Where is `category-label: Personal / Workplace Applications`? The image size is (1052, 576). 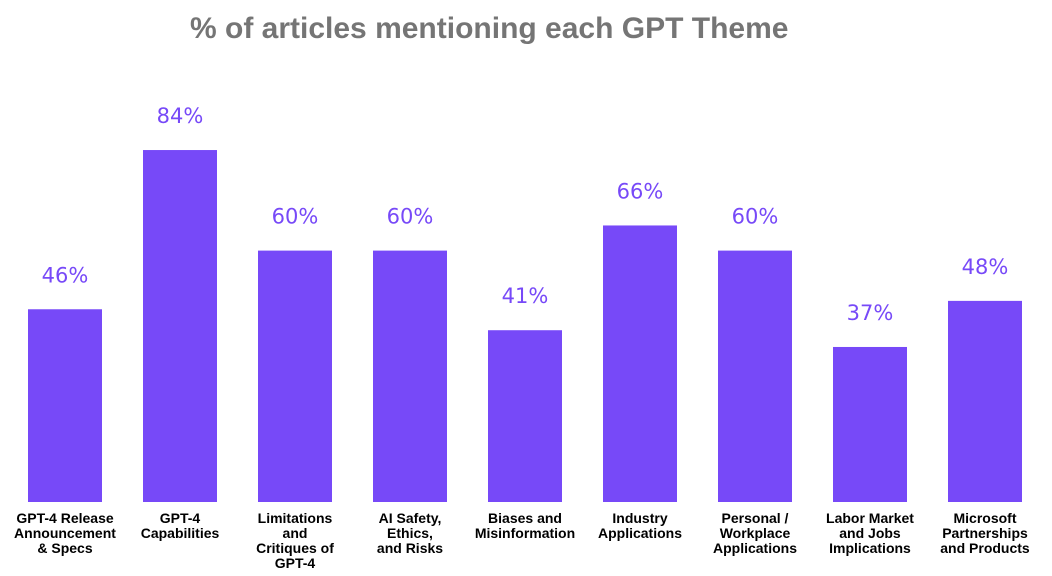 category-label: Personal / Workplace Applications is located at coordinates (755, 533).